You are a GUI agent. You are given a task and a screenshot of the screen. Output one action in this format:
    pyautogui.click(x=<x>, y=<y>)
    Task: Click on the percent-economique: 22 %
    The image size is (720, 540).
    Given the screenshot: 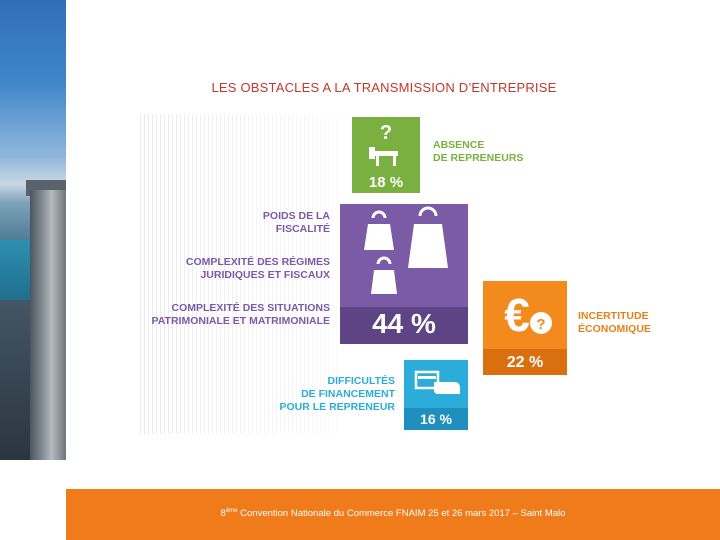 What is the action you would take?
    pyautogui.click(x=525, y=362)
    